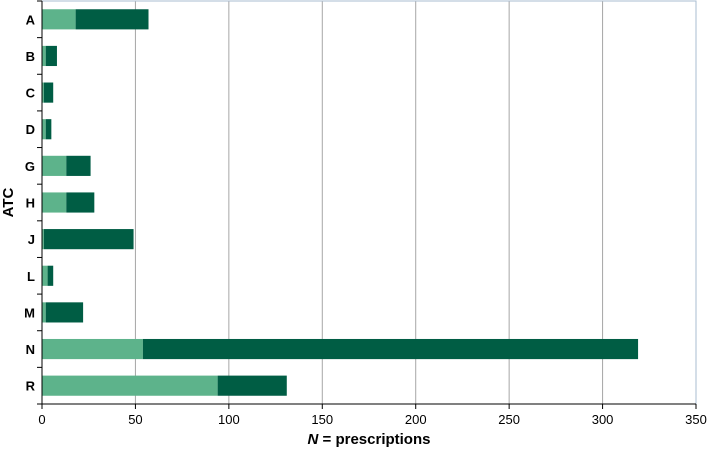 The image size is (709, 457). What do you see at coordinates (31, 19) in the screenshot?
I see `y-category-label: A` at bounding box center [31, 19].